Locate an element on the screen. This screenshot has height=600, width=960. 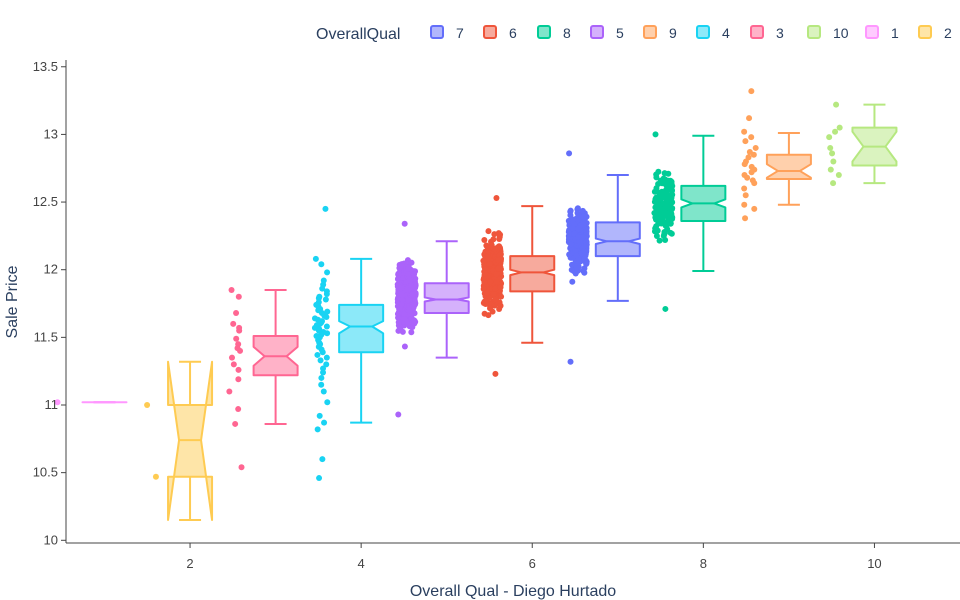
legend-label: 10 is located at coordinates (841, 33).